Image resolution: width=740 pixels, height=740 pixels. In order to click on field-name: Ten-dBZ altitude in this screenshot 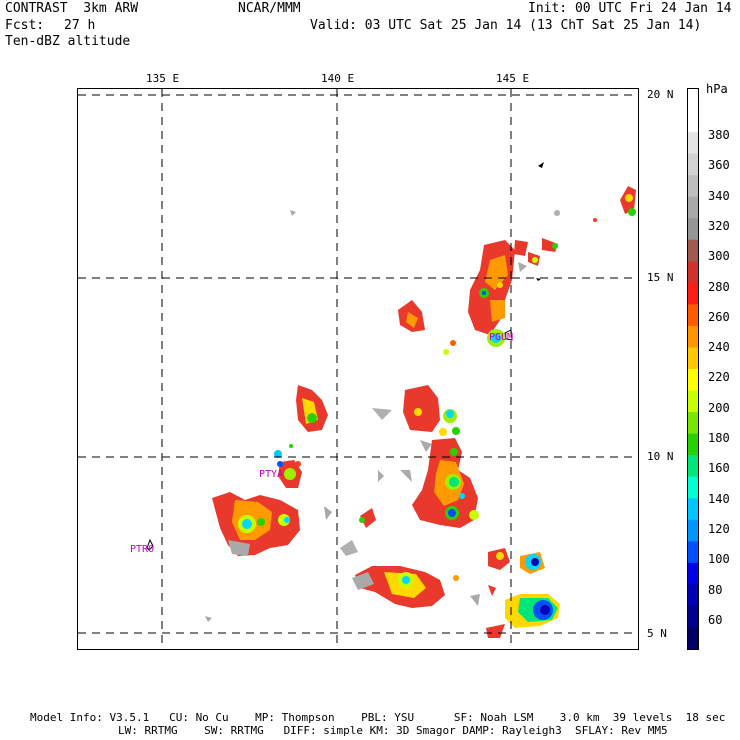, I will do `click(68, 41)`.